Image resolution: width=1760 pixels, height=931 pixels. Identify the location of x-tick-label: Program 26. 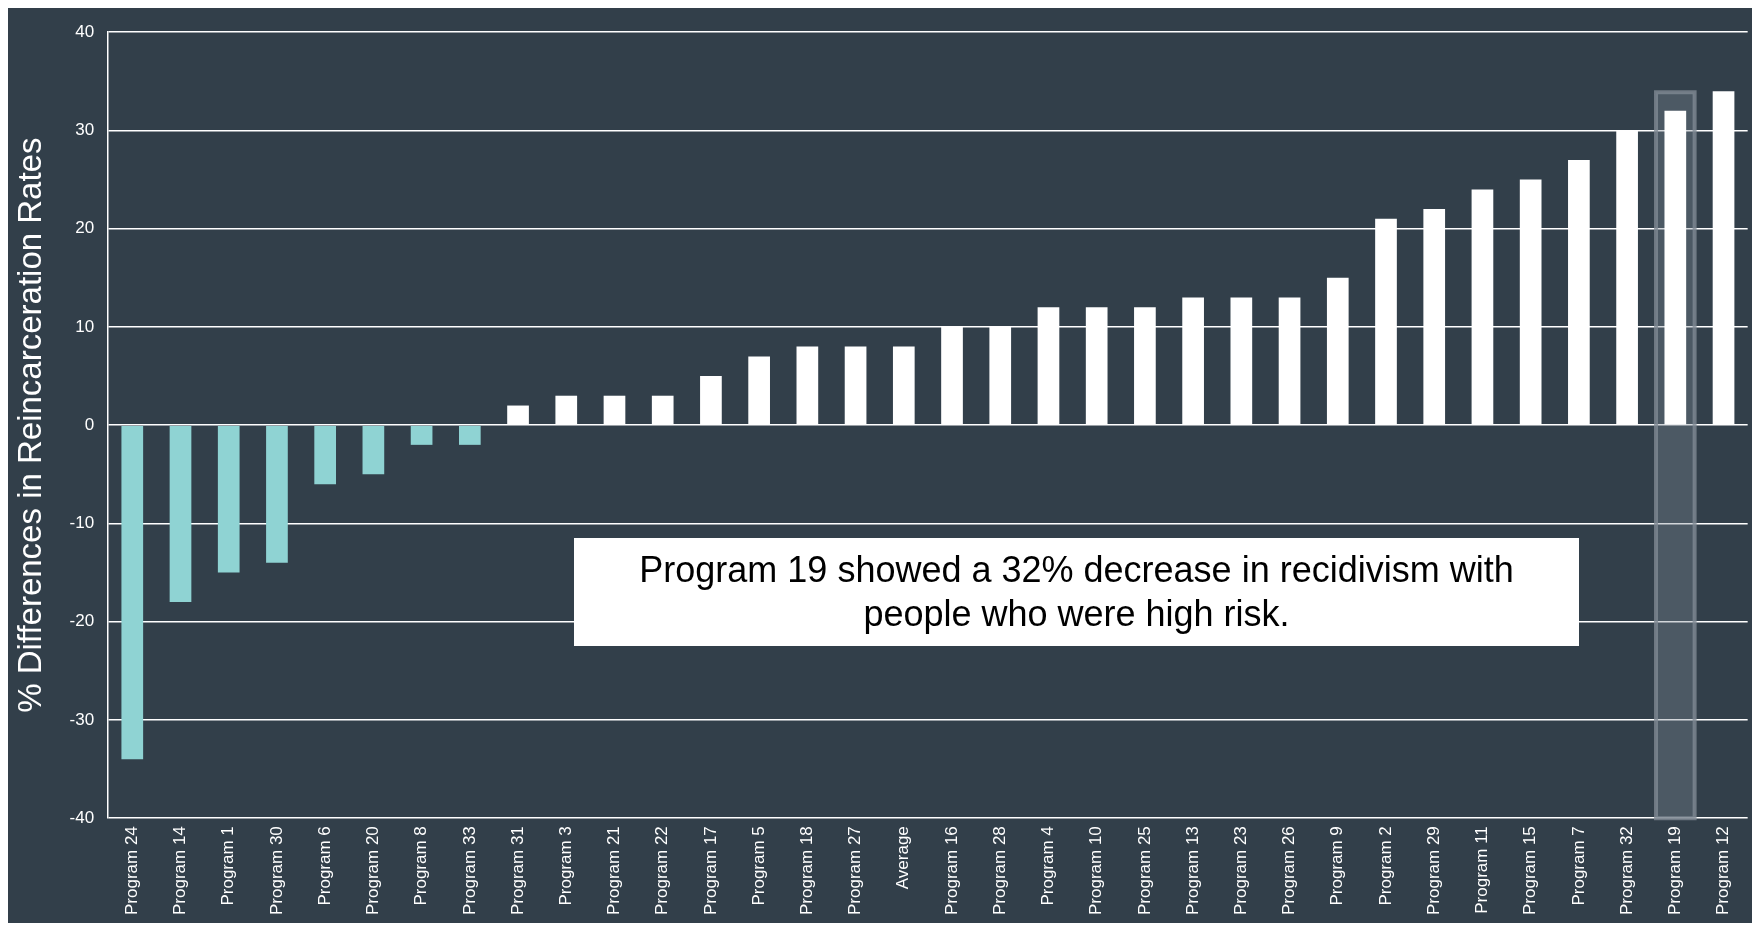
(1289, 871).